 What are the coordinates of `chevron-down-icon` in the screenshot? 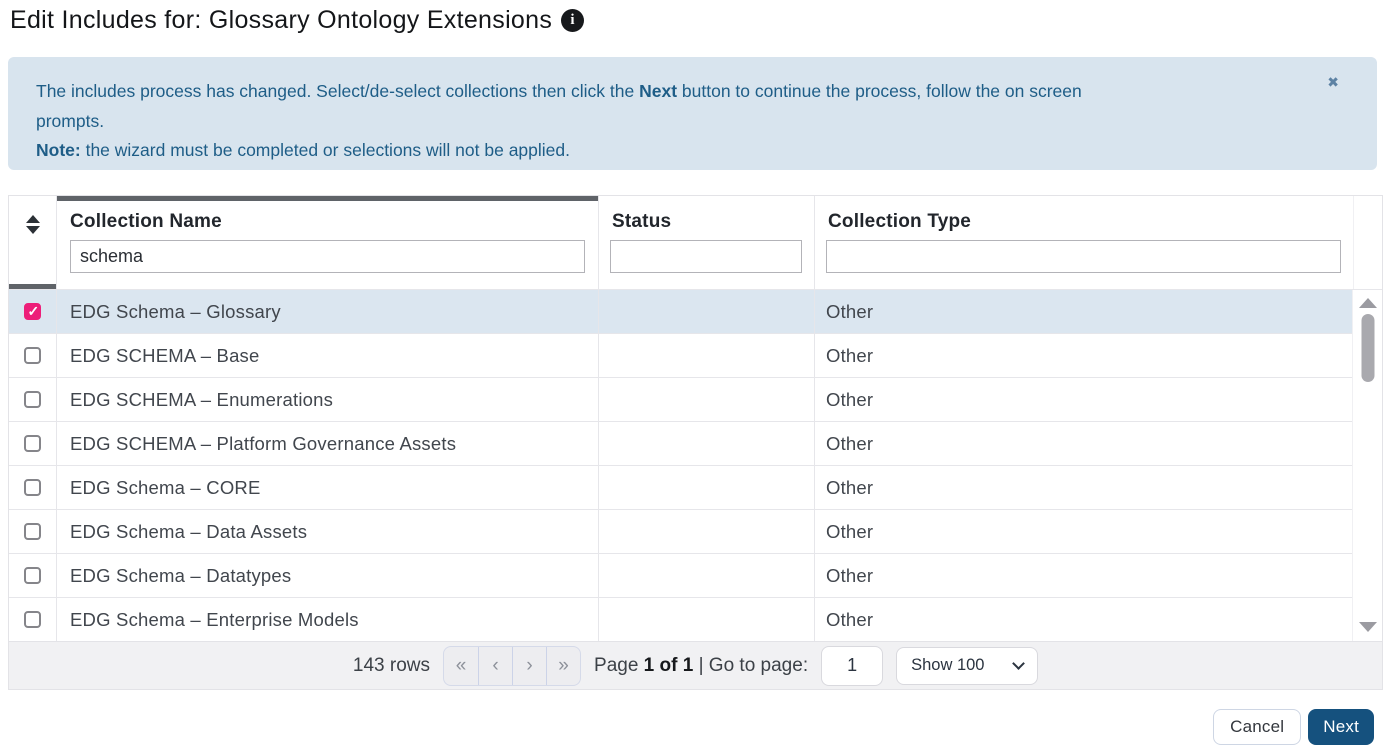 It's located at (1018, 663).